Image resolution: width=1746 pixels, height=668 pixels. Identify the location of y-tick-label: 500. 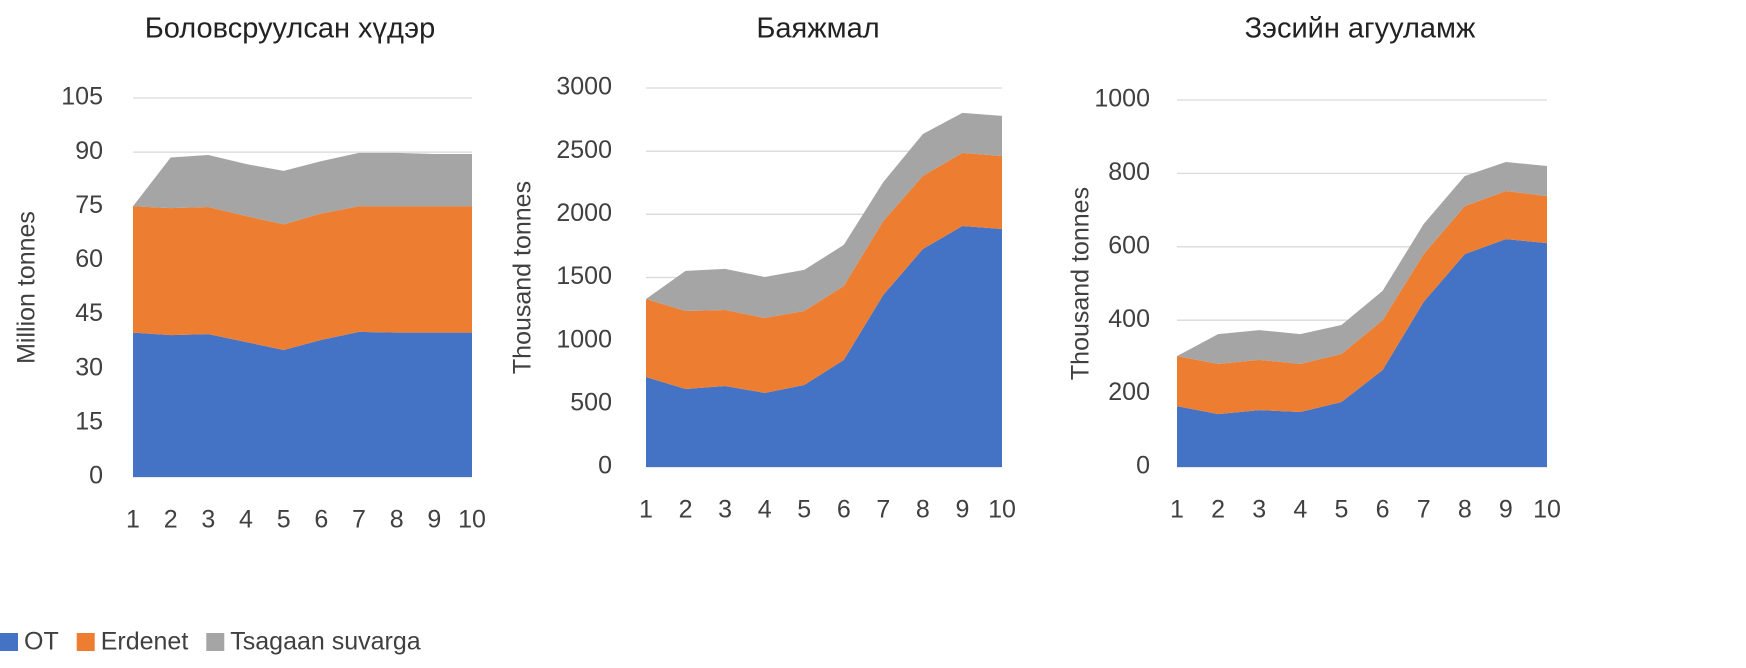
(591, 402).